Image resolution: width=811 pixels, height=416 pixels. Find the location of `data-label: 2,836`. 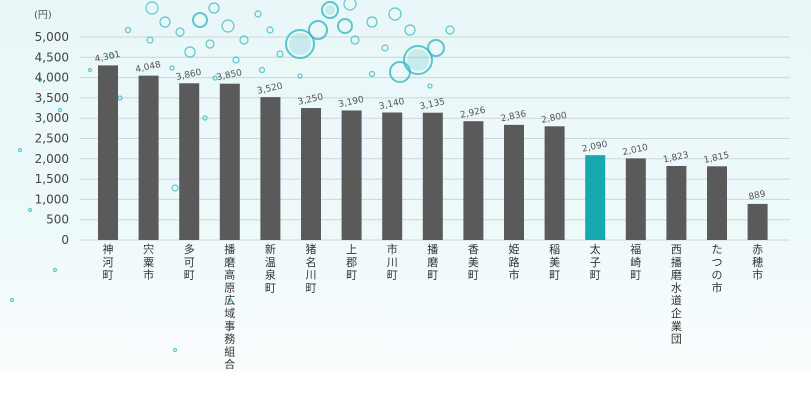

data-label: 2,836 is located at coordinates (514, 116).